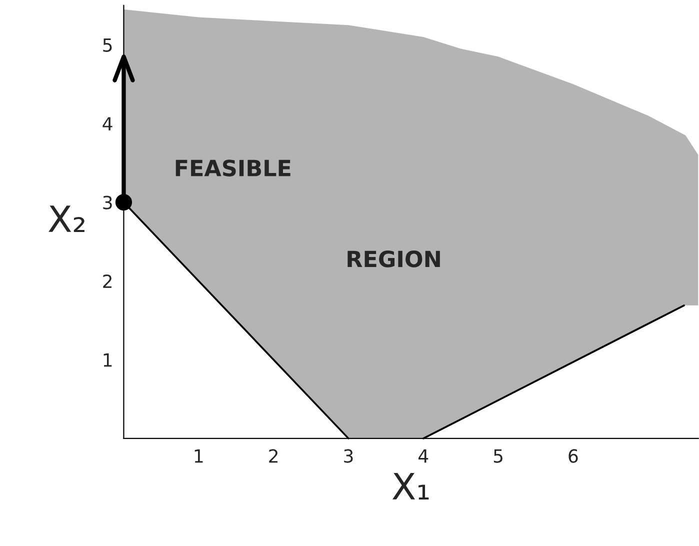 The height and width of the screenshot is (546, 699). Describe the element at coordinates (198, 456) in the screenshot. I see `x-tick-label: 1` at that location.